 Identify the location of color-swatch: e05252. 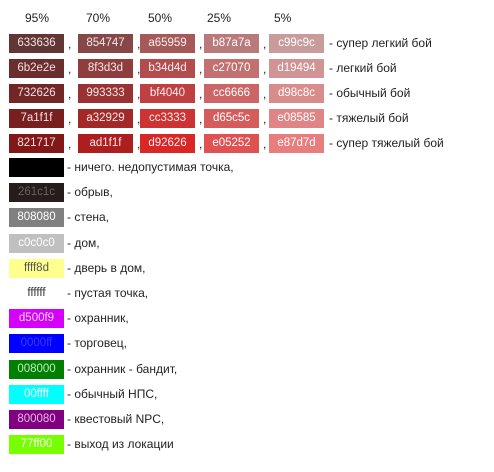
(231, 143).